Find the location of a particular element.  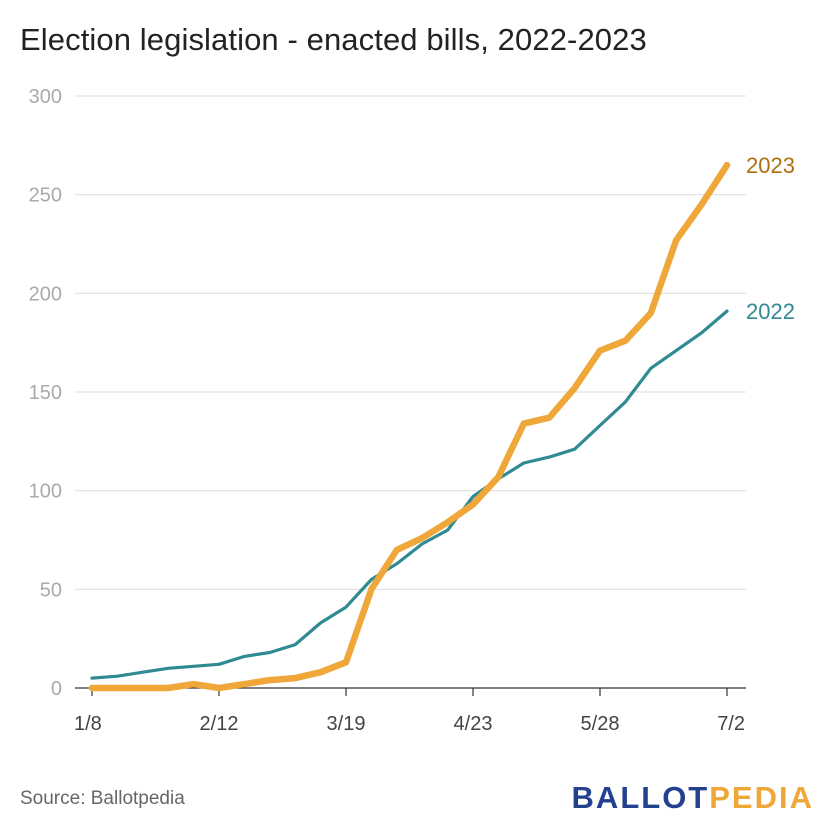

y-axis: 0 50 100 150 200 250 300 is located at coordinates (45, 393).